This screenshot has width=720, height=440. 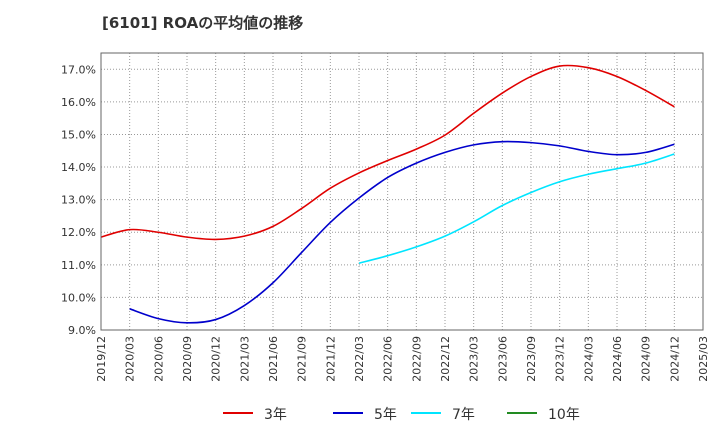 I want to click on x-tick-label: 2020/09, so click(x=187, y=359).